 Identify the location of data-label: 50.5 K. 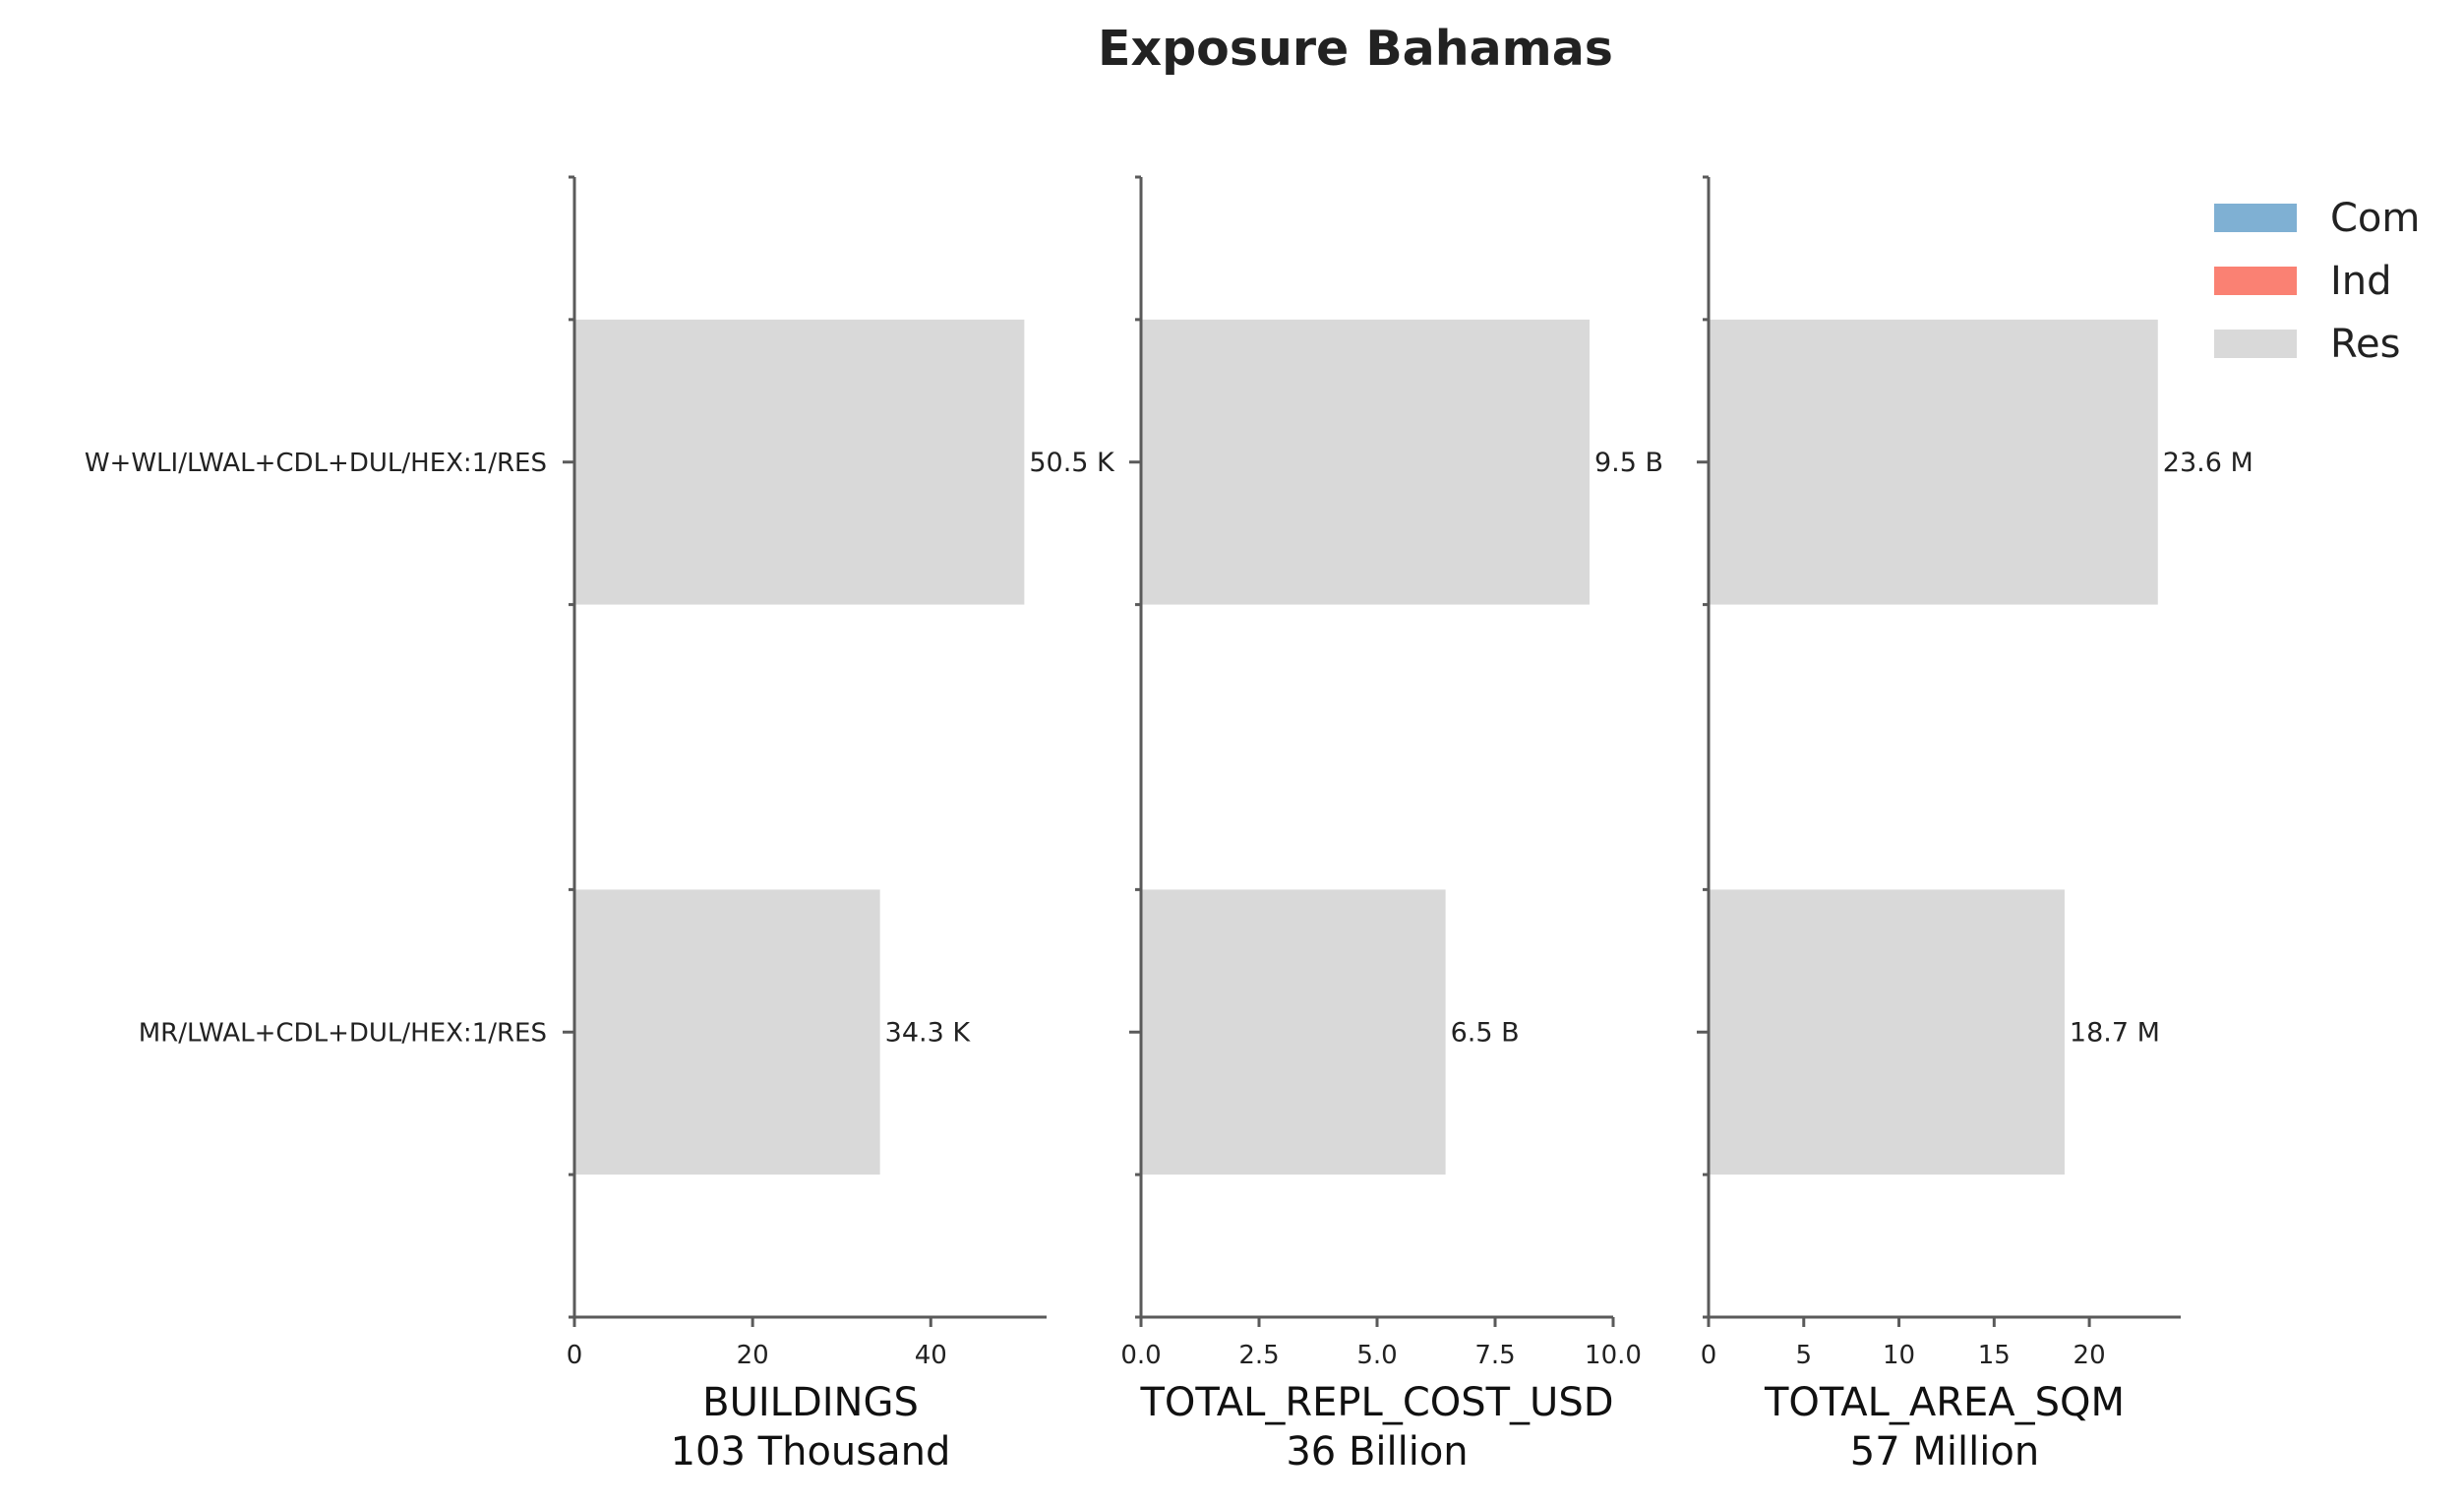
(1072, 463).